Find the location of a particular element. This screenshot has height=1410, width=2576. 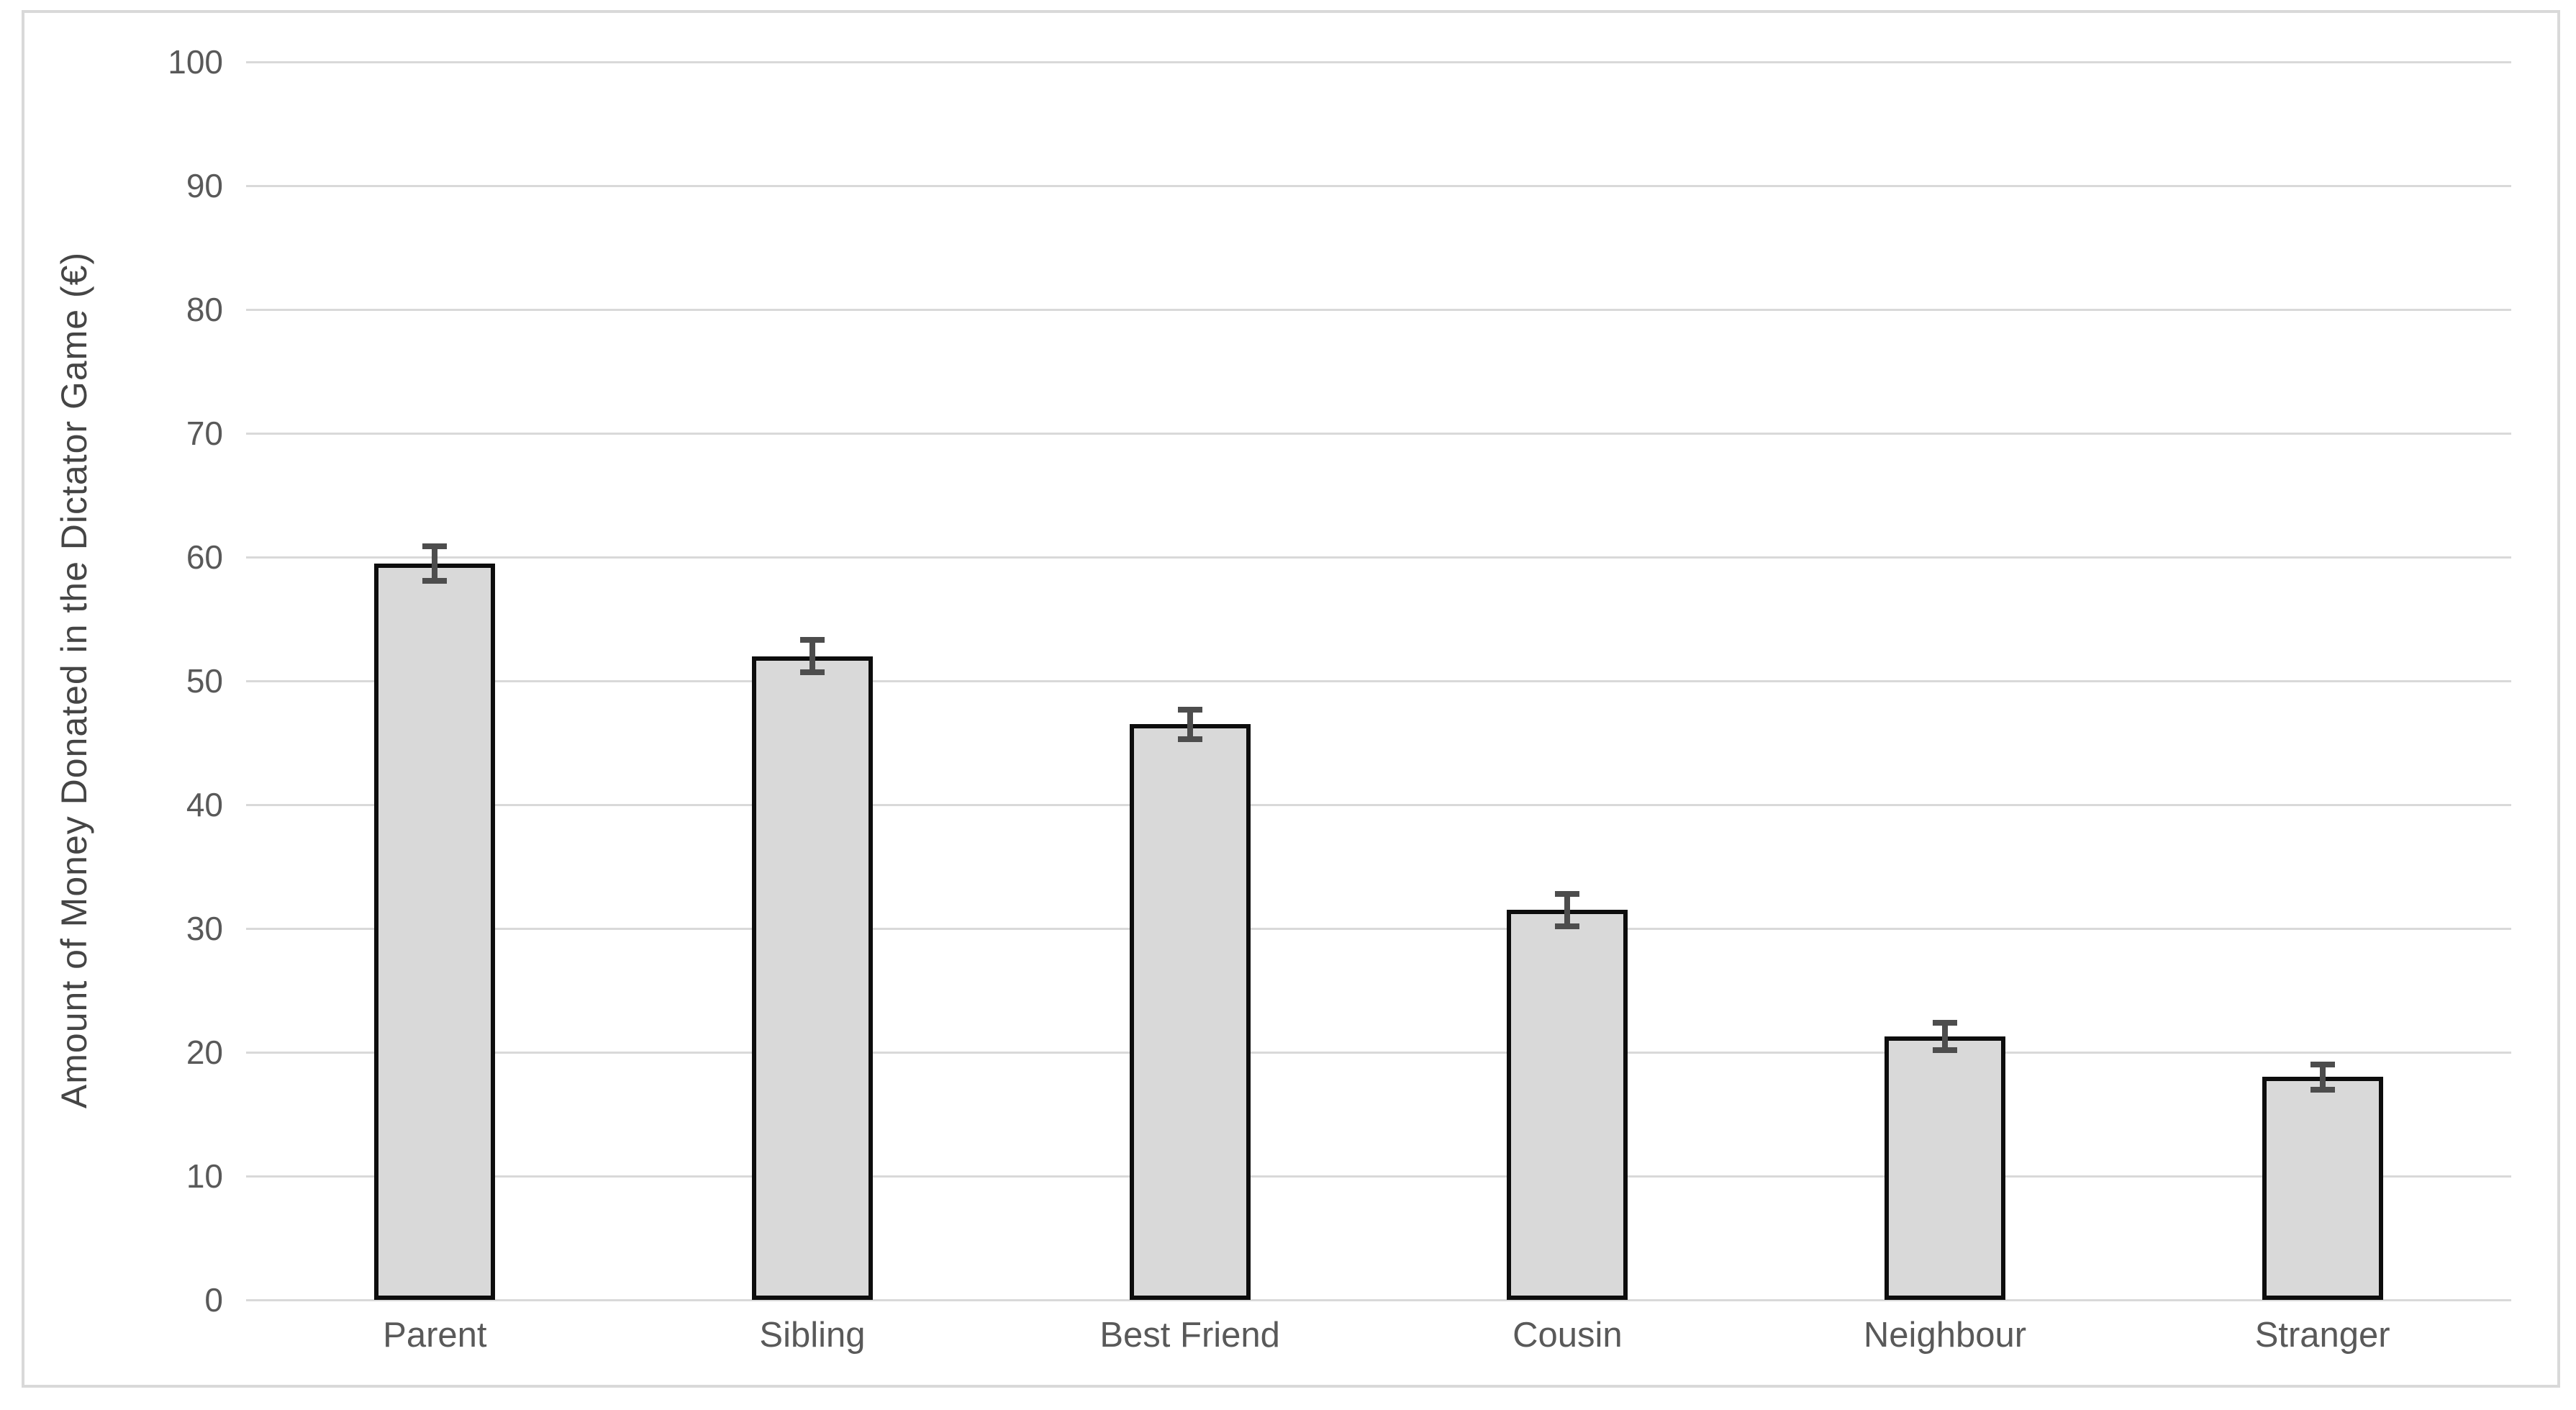

y-tick-label-10: 10 is located at coordinates (204, 1176).